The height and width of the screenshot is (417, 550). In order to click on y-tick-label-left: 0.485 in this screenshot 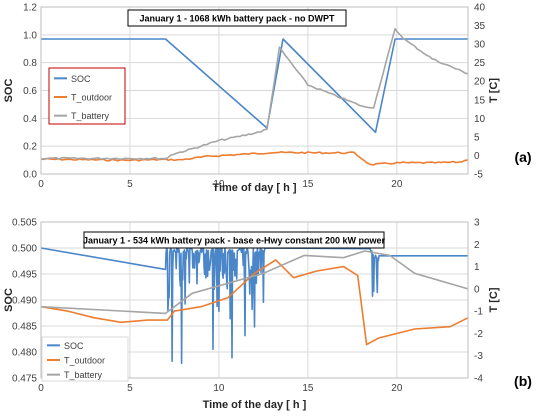, I will do `click(24, 327)`.